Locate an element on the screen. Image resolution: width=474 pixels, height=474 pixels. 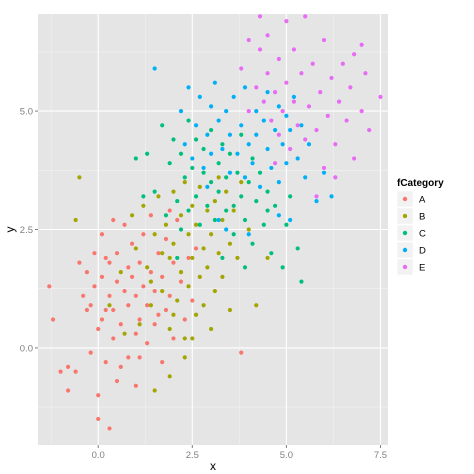
y-axis: 0.0 2.5 5.0 is located at coordinates (29, 230).